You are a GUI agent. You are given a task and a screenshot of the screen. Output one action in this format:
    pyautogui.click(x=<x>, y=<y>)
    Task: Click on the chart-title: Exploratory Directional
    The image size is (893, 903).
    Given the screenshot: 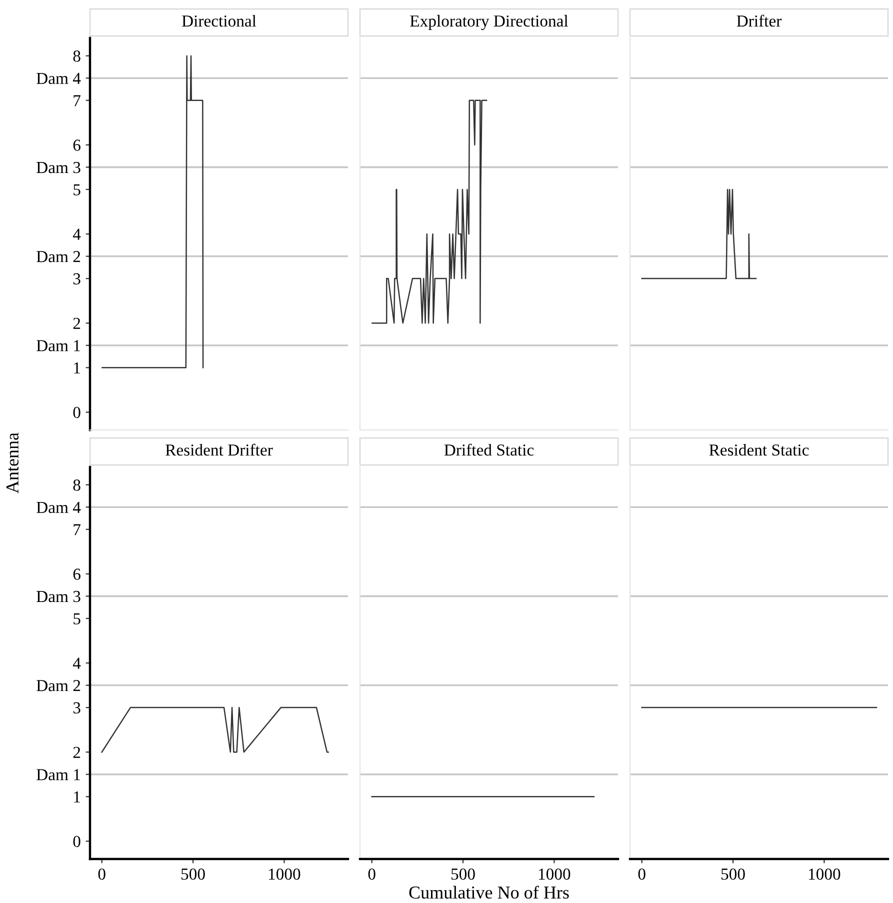 What is the action you would take?
    pyautogui.click(x=489, y=22)
    